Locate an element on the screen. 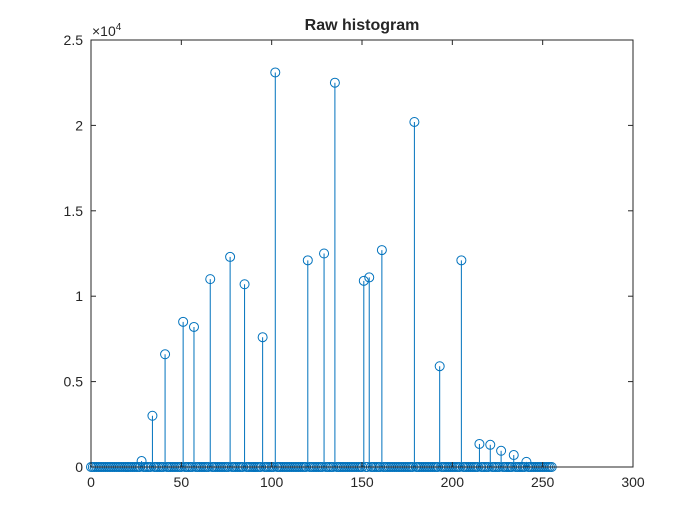 The height and width of the screenshot is (530, 700). x-tick-label: 300 is located at coordinates (633, 482).